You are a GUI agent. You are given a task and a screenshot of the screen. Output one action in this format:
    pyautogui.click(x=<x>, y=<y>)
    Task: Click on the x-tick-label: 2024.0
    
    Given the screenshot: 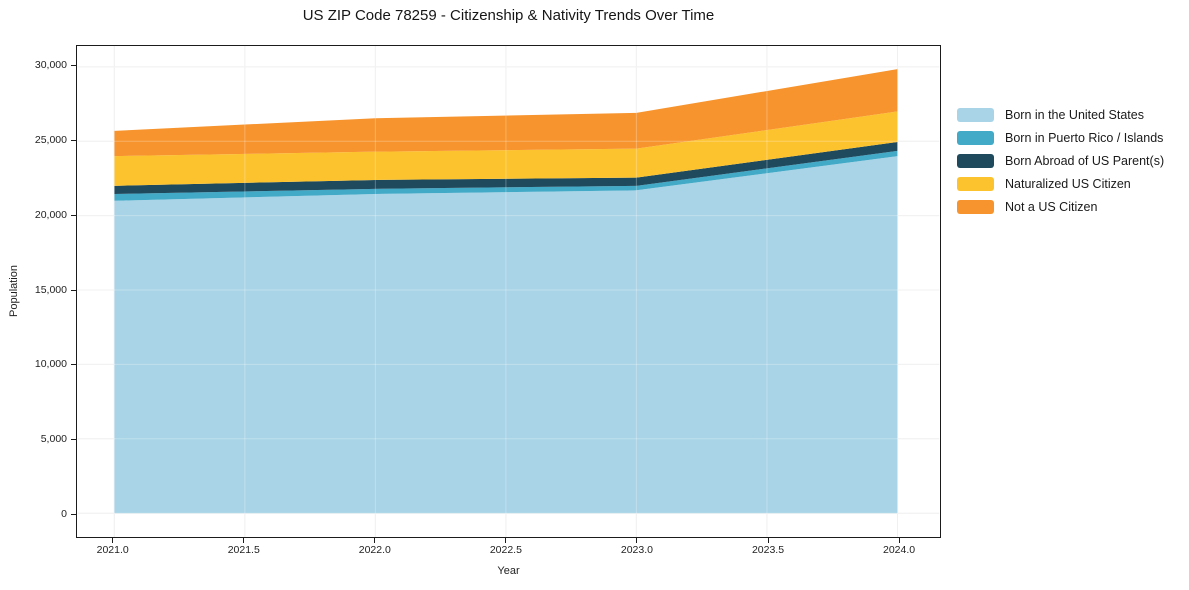 What is the action you would take?
    pyautogui.click(x=899, y=550)
    